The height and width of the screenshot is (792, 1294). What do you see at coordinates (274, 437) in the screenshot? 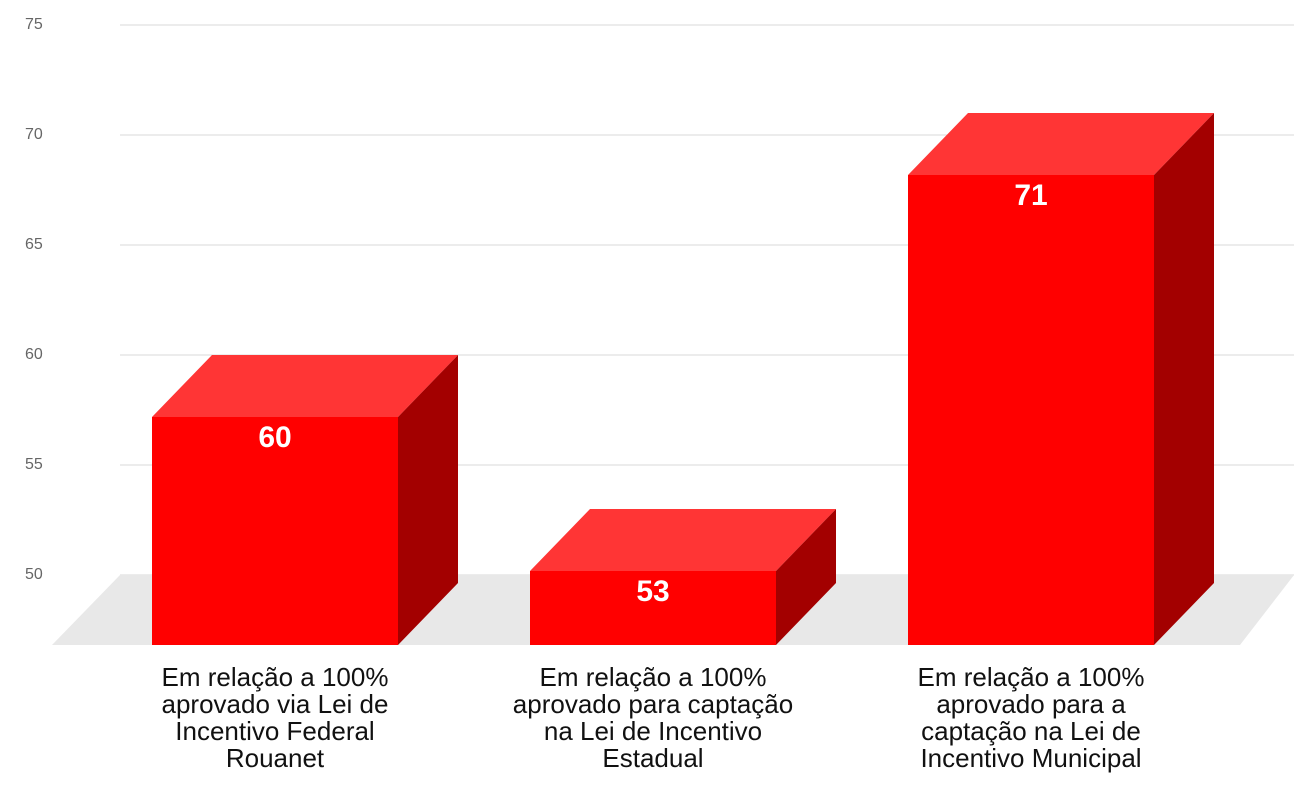
I see `data-label: 60` at bounding box center [274, 437].